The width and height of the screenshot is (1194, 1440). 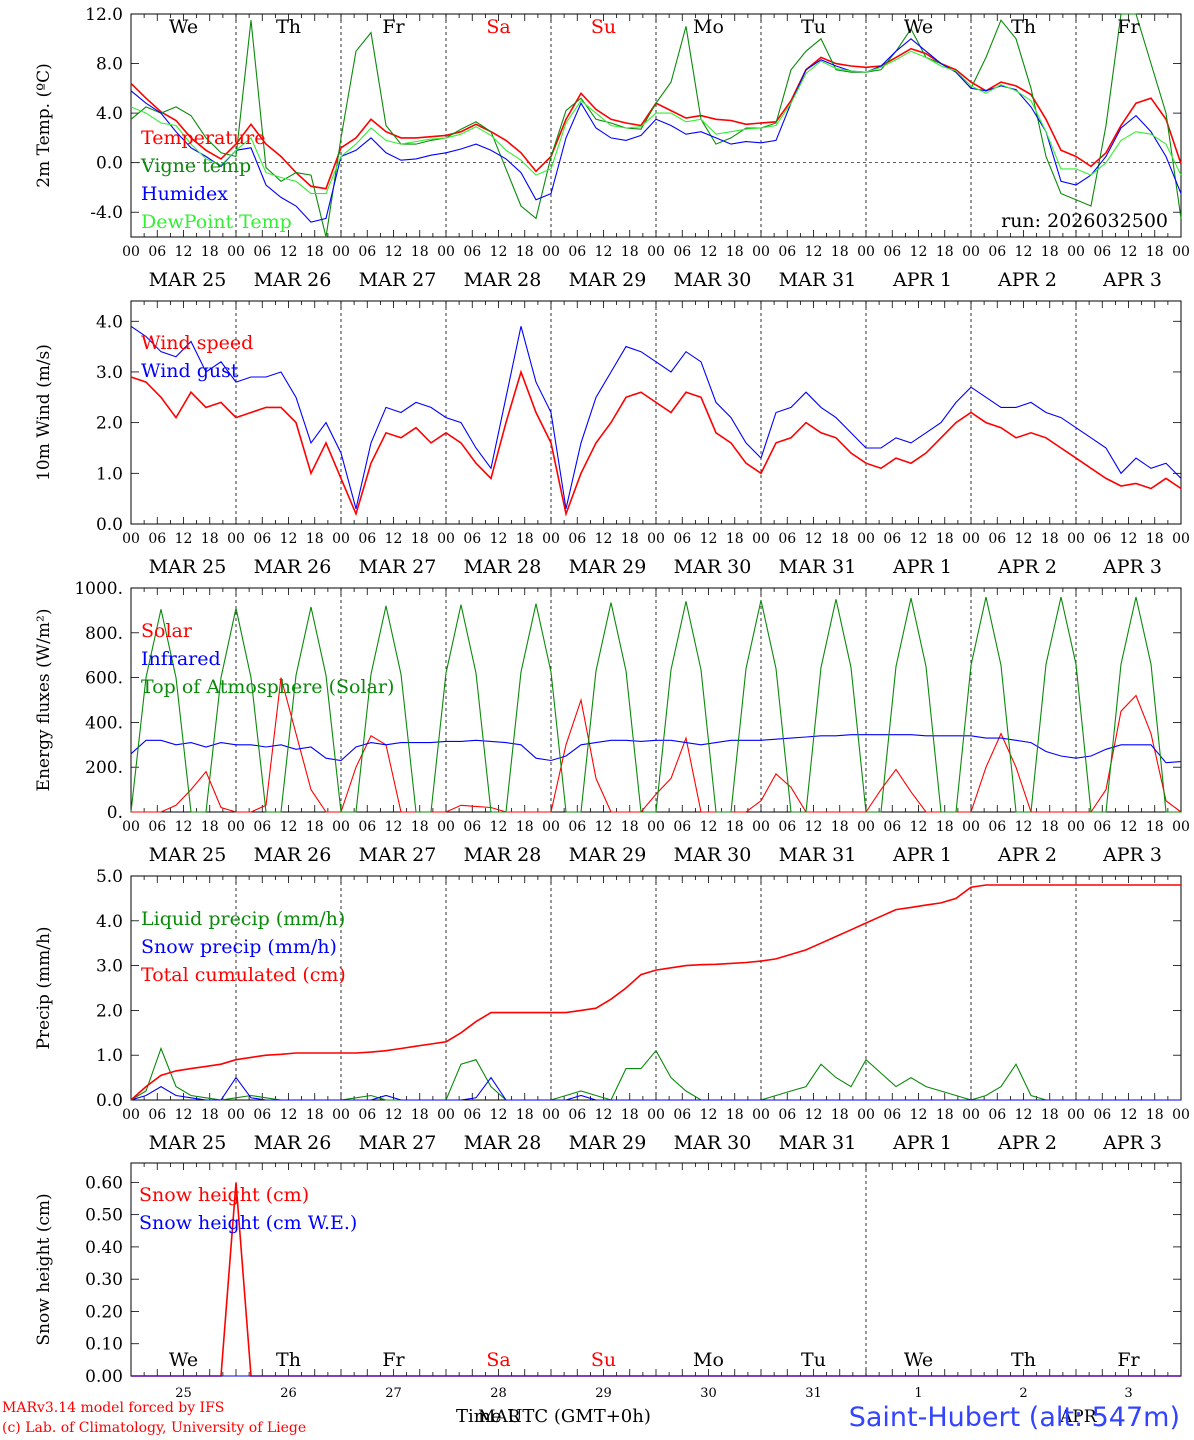 What do you see at coordinates (104, 723) in the screenshot?
I see `y-tick-label: 400.` at bounding box center [104, 723].